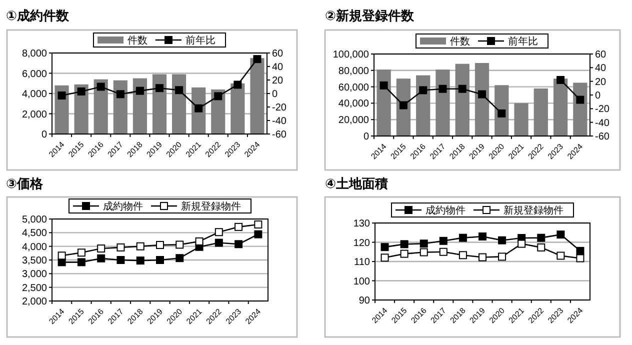 The image size is (632, 345). What do you see at coordinates (351, 55) in the screenshot?
I see `y-tick-label: 100,000` at bounding box center [351, 55].